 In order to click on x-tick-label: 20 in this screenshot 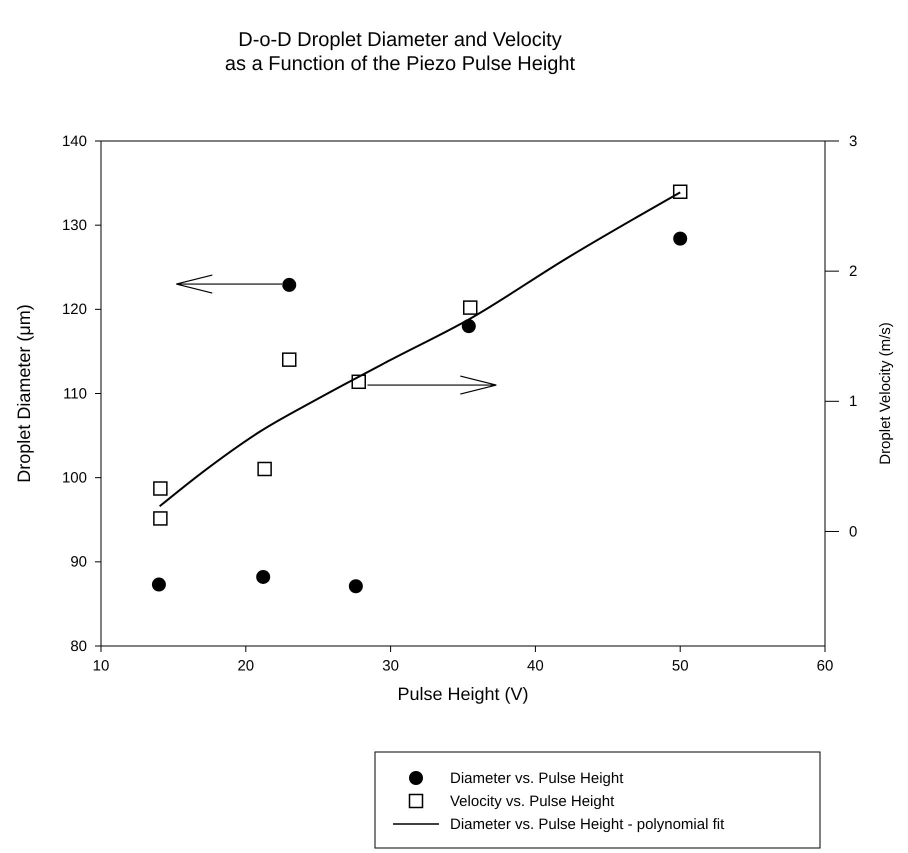, I will do `click(245, 666)`.